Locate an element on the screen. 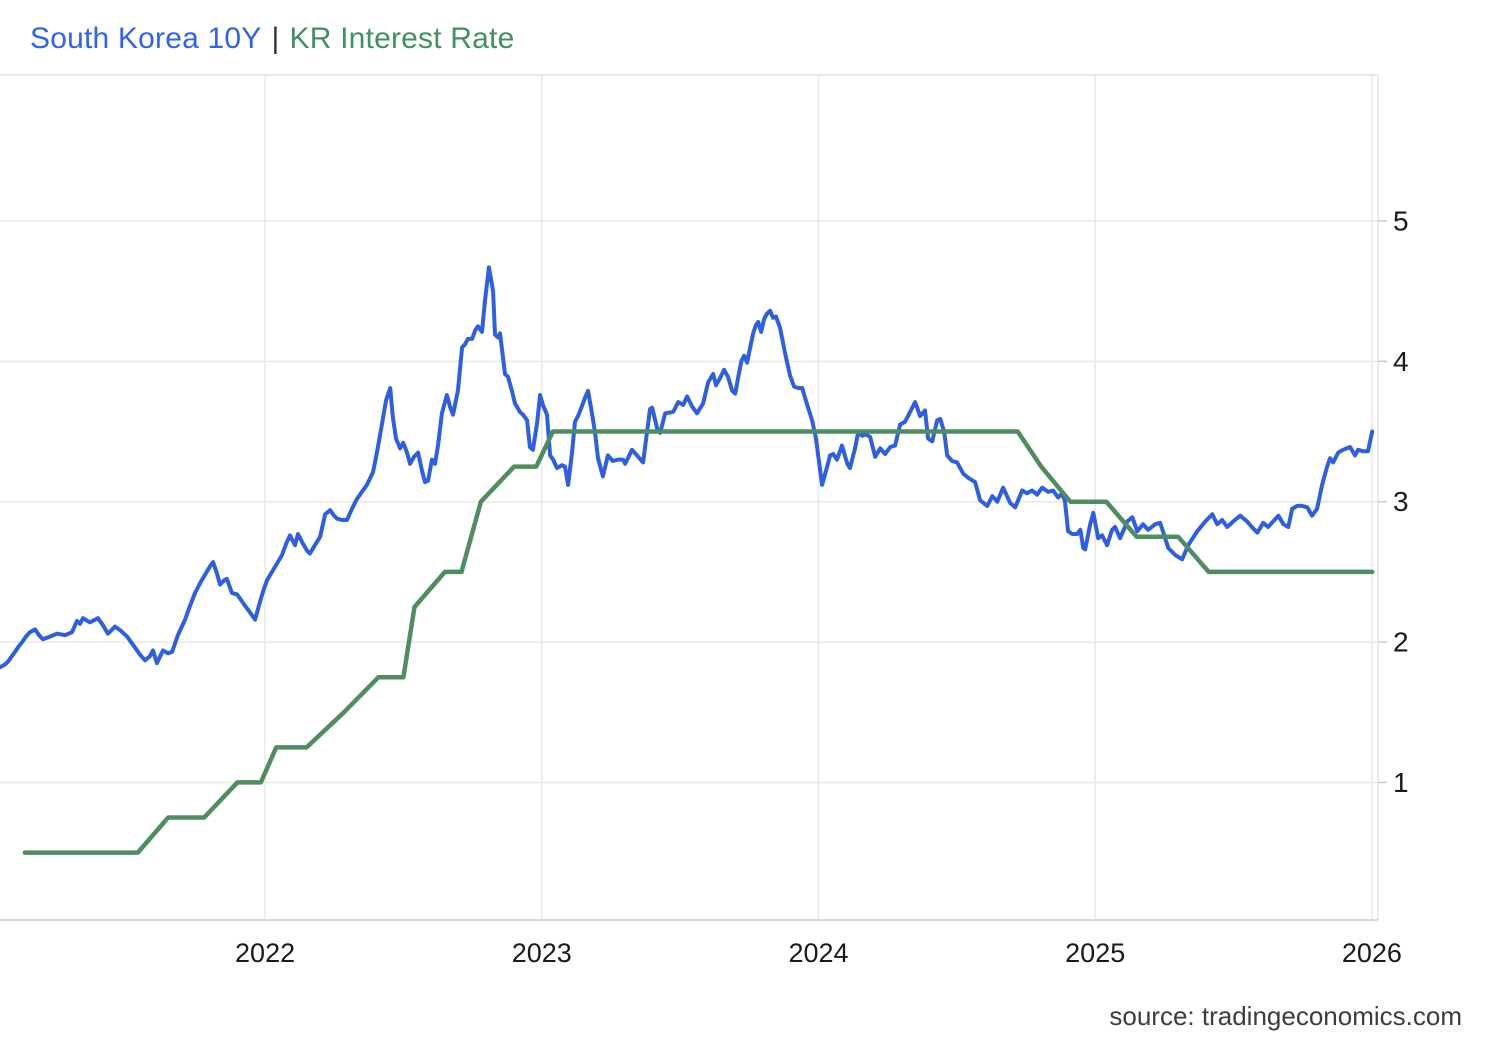 This screenshot has width=1500, height=1040. x-tick-label: 2025 is located at coordinates (1095, 953).